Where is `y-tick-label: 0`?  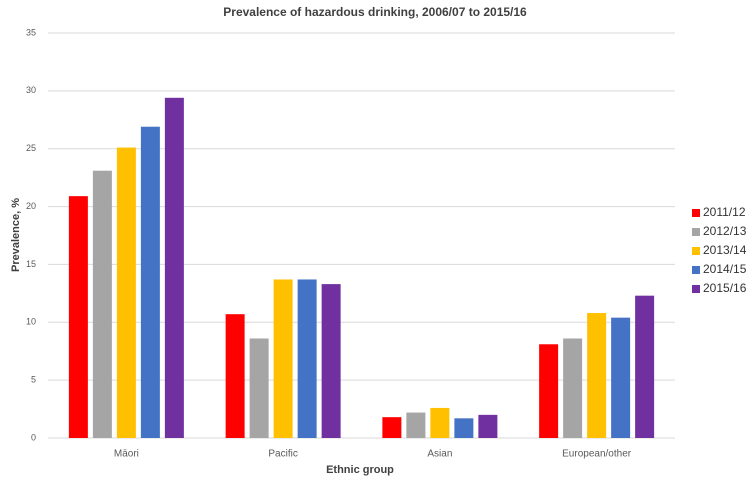
y-tick-label: 0 is located at coordinates (33, 437).